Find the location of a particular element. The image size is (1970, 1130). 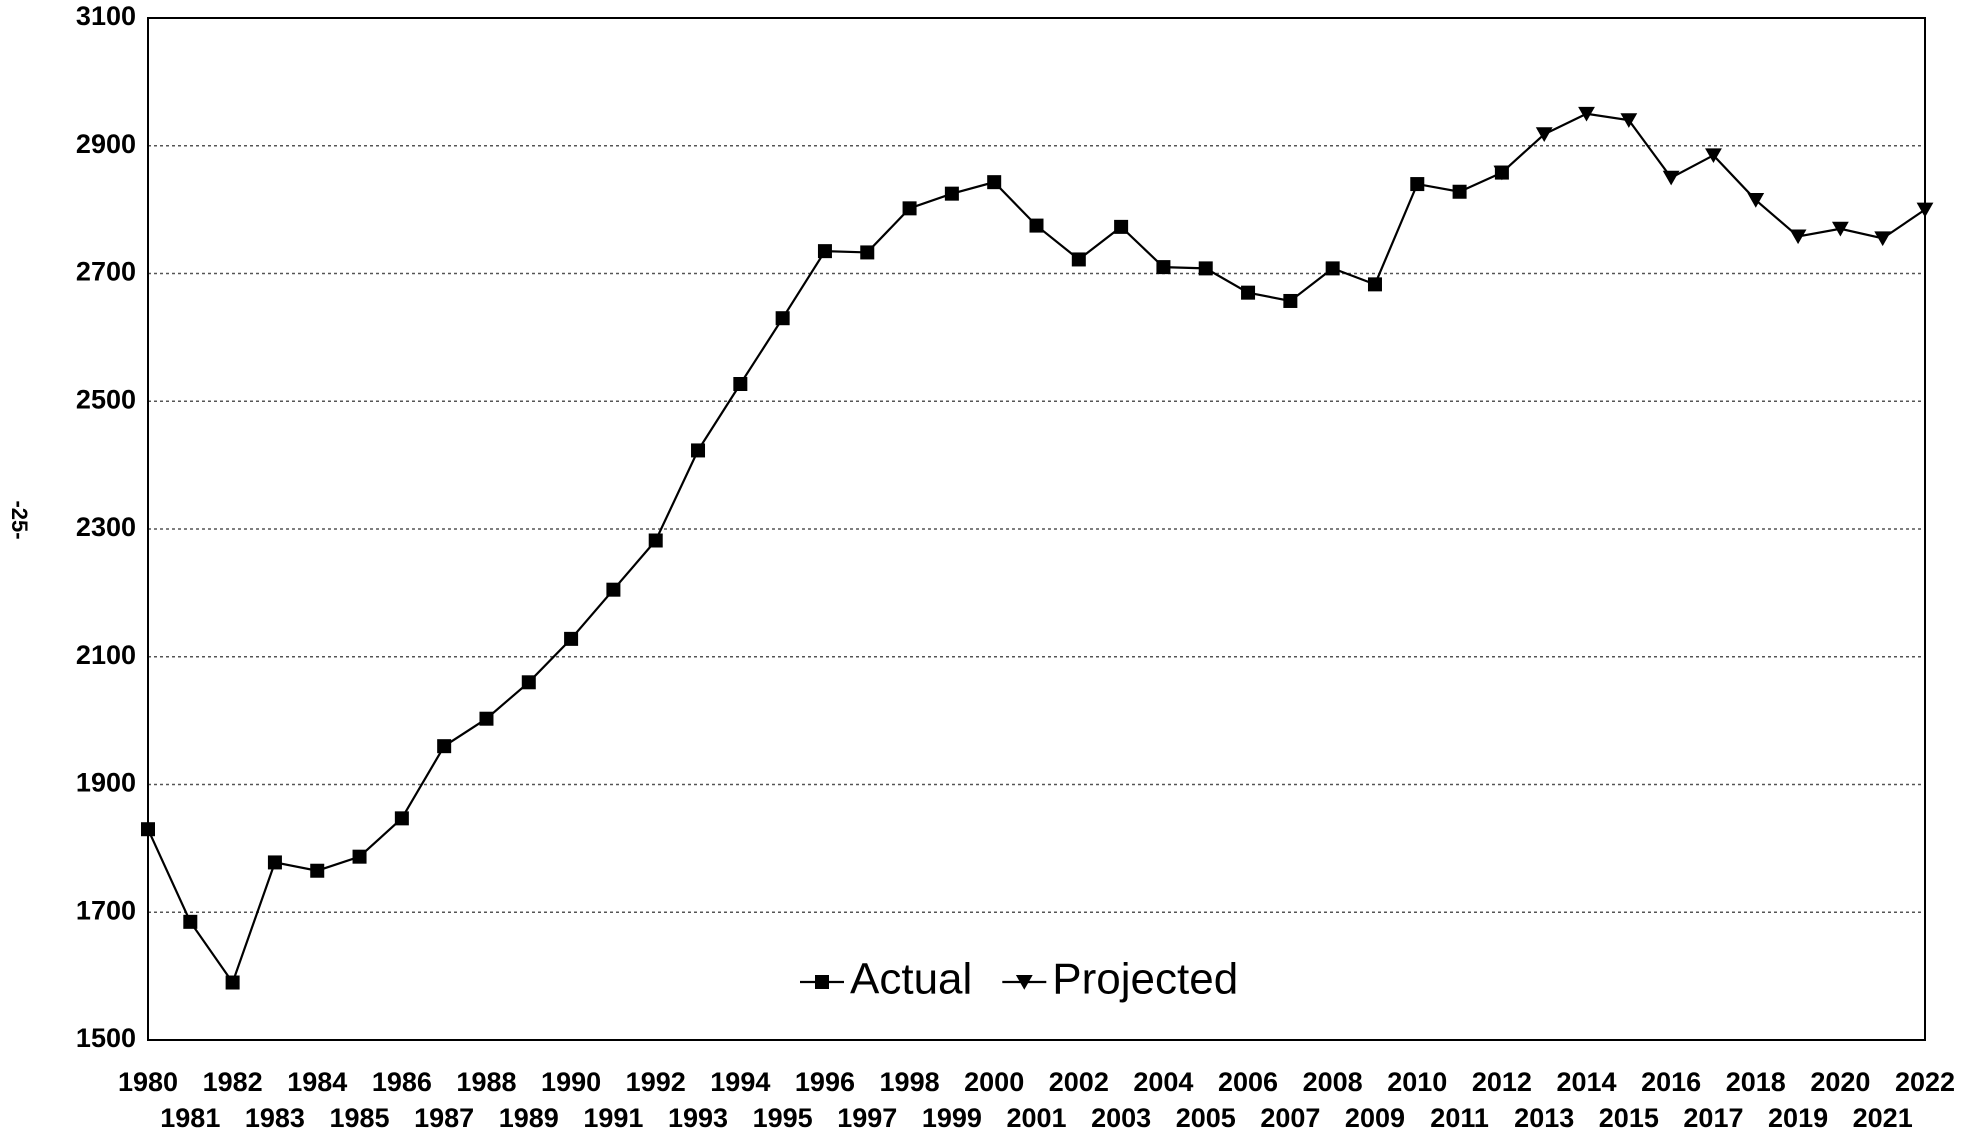

x-tick-label: 2016 is located at coordinates (1671, 1082).